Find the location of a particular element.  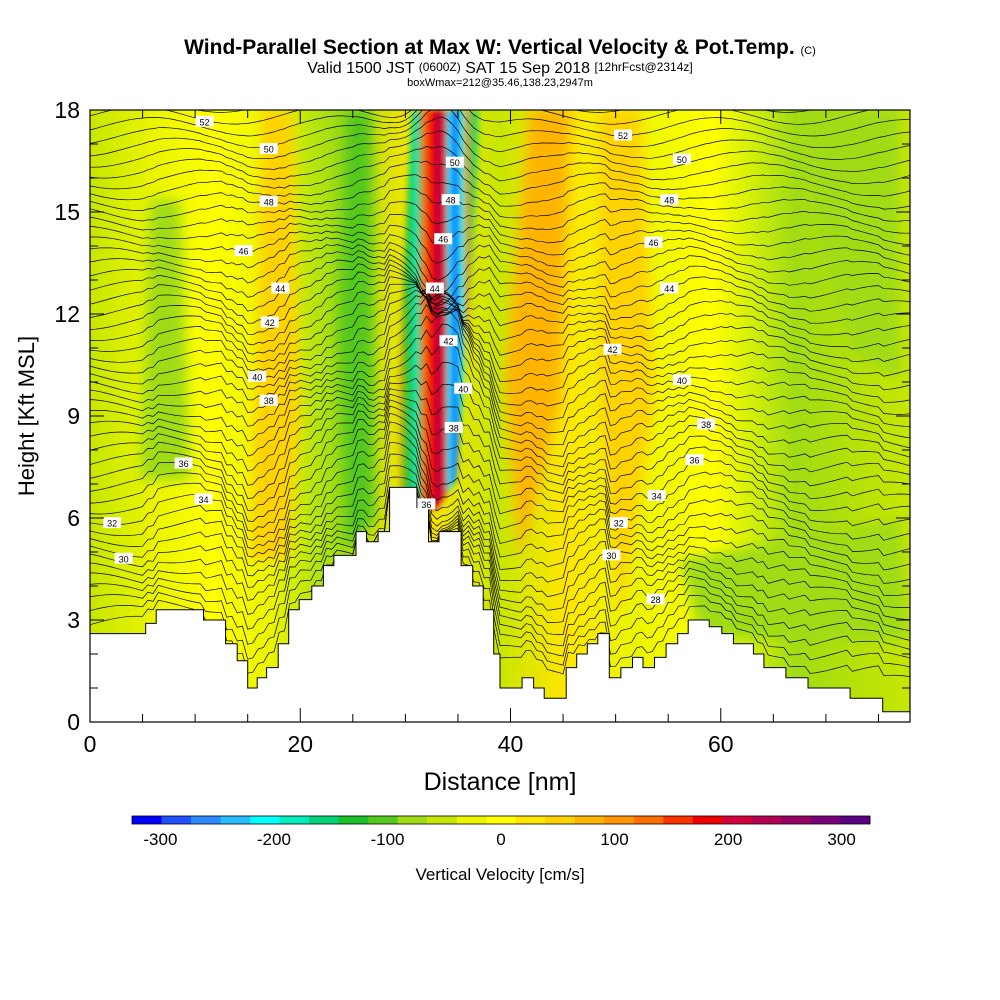

theta-label: 40 is located at coordinates (463, 388).